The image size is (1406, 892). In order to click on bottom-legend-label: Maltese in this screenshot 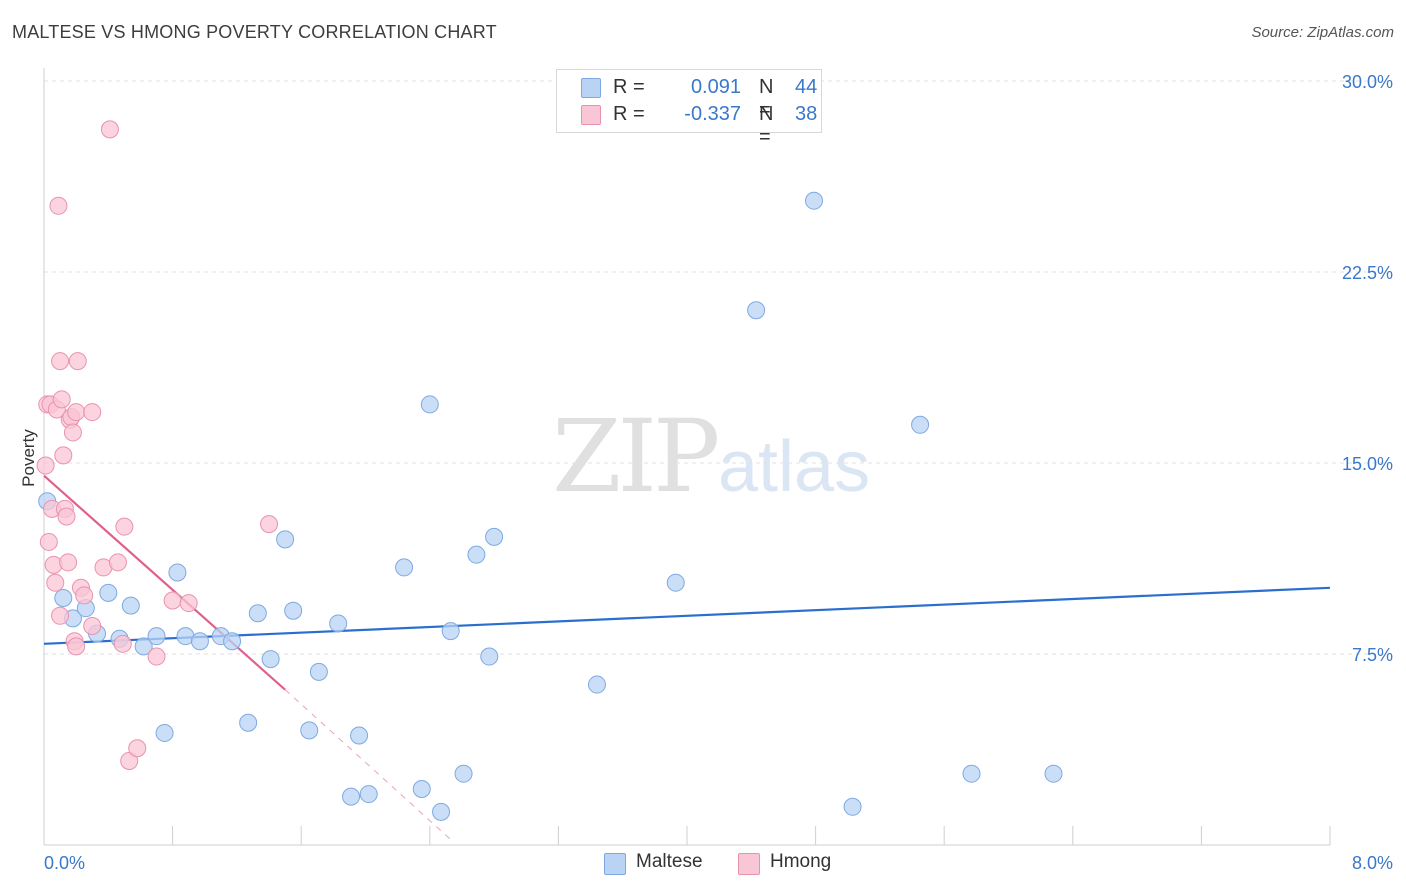, I will do `click(669, 861)`.